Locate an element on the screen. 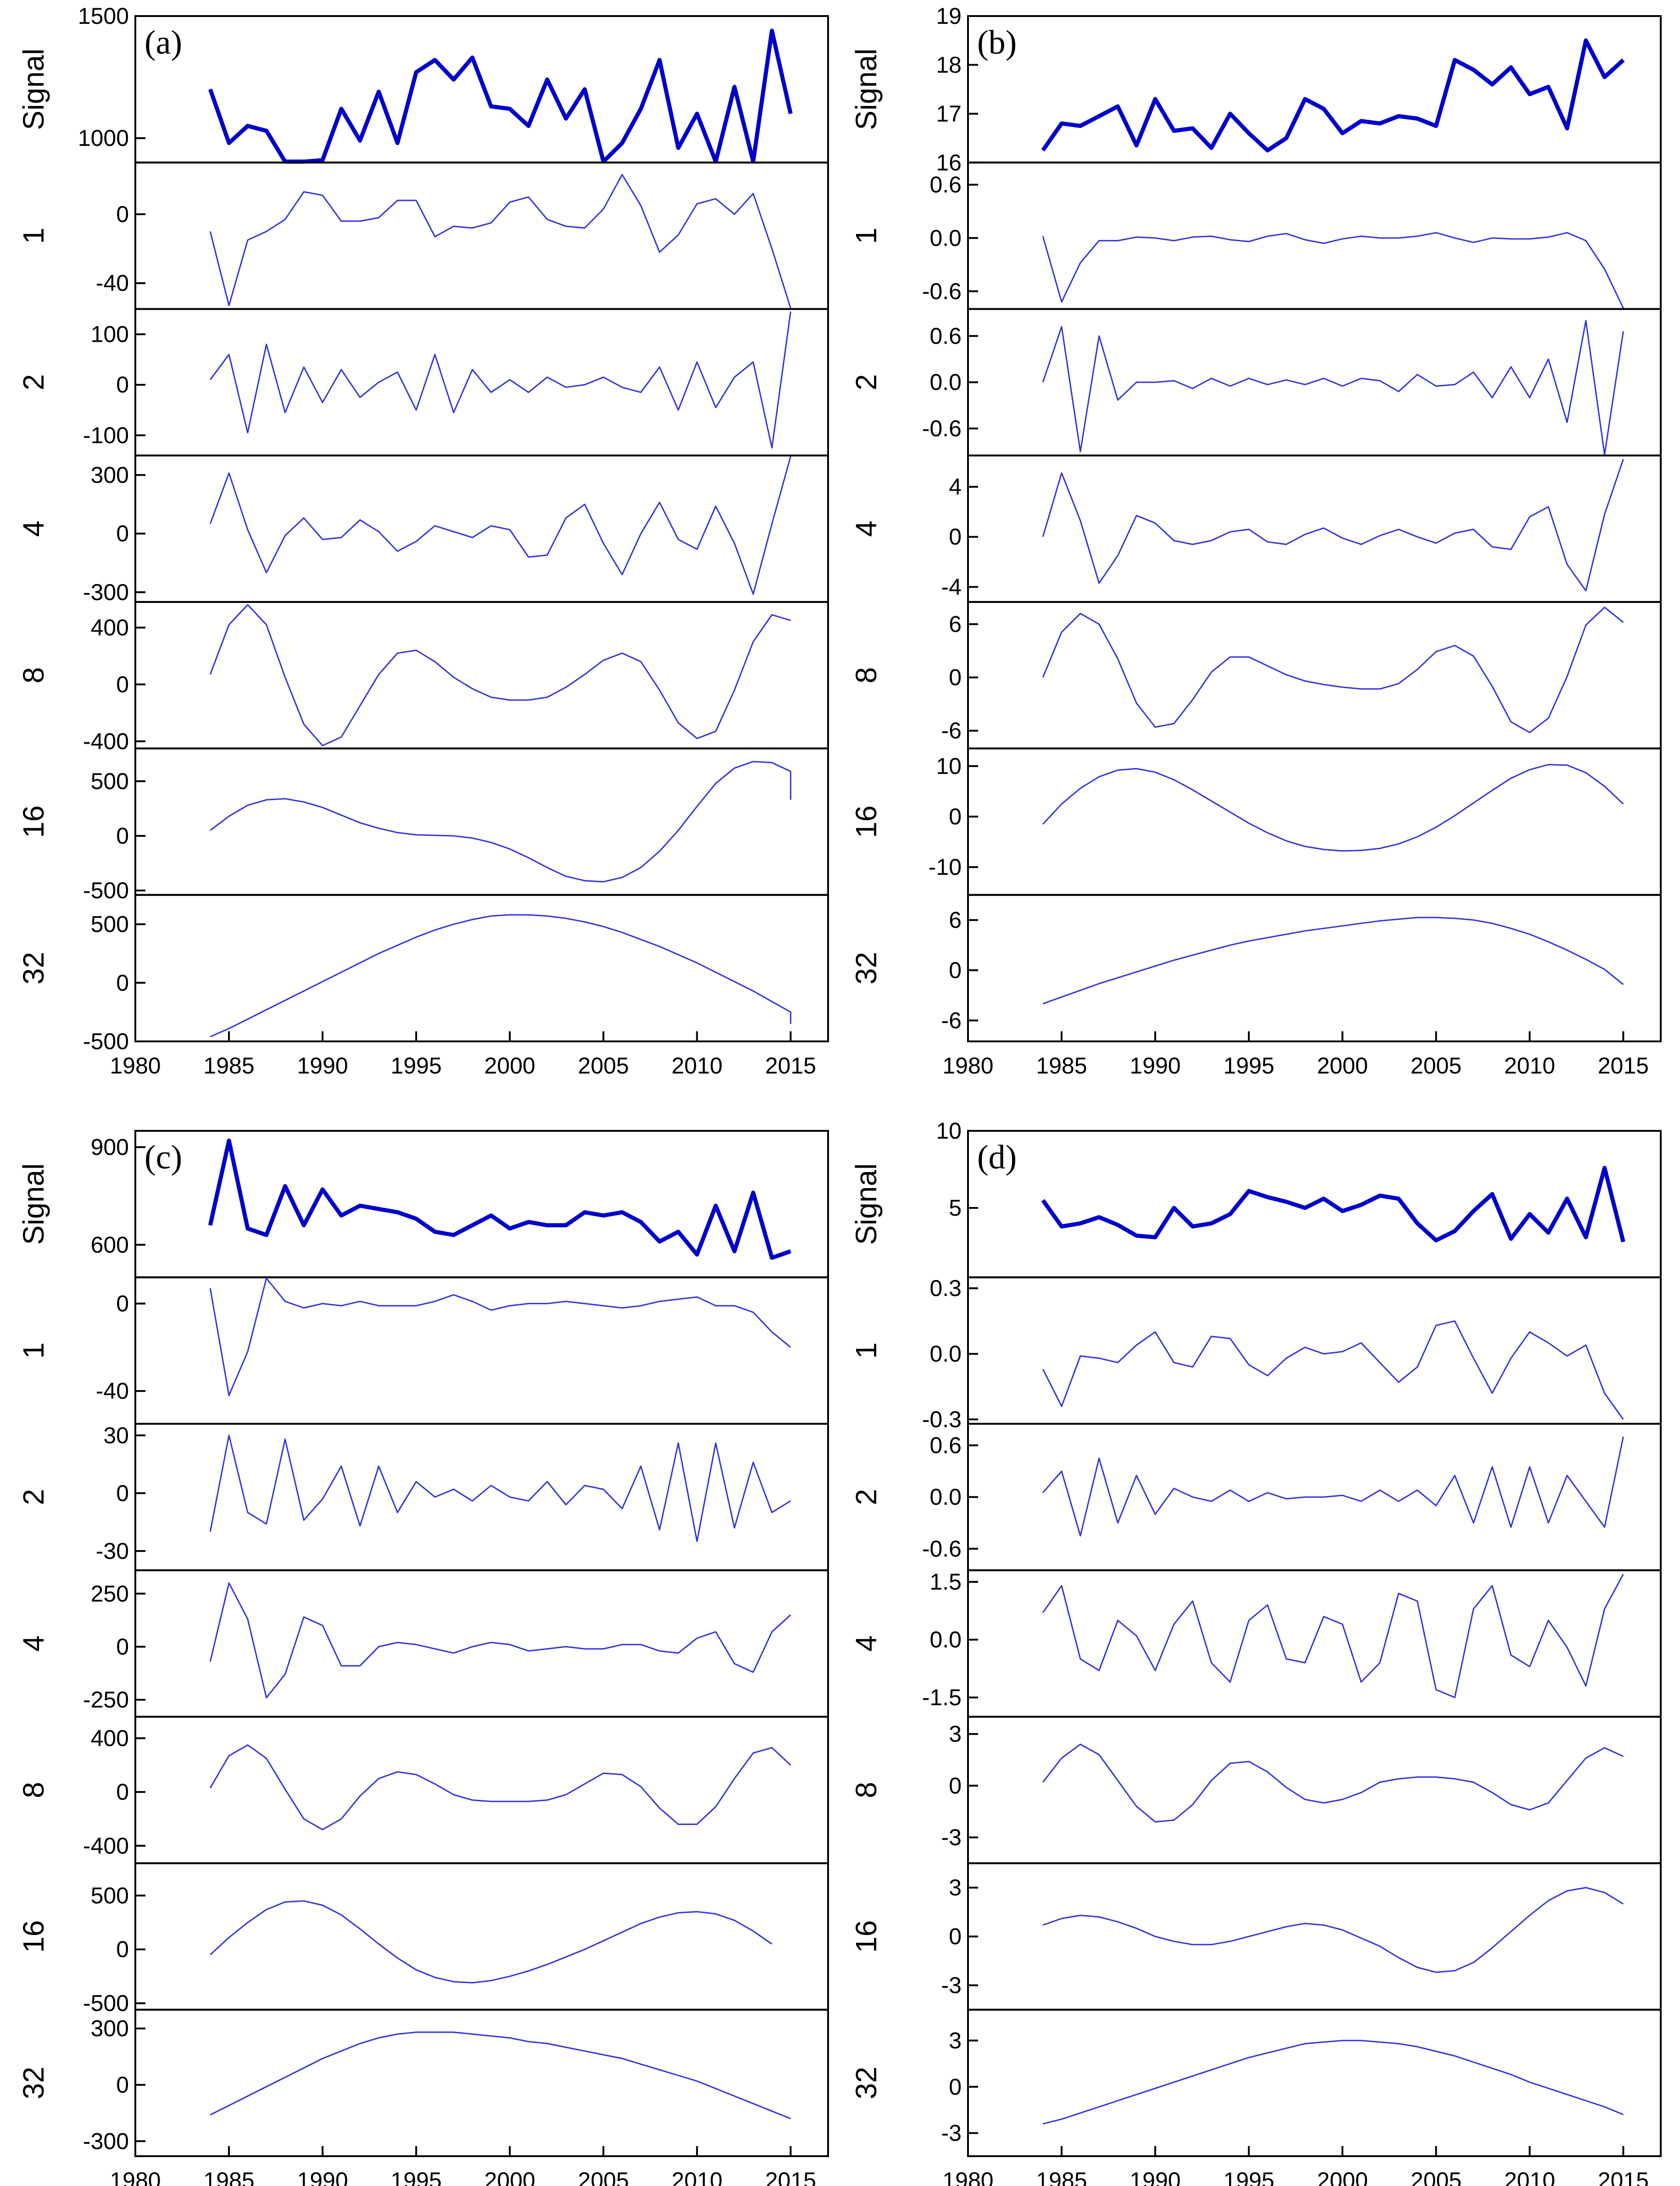 This screenshot has width=1680, height=2186. row-label: 16 is located at coordinates (33, 1936).